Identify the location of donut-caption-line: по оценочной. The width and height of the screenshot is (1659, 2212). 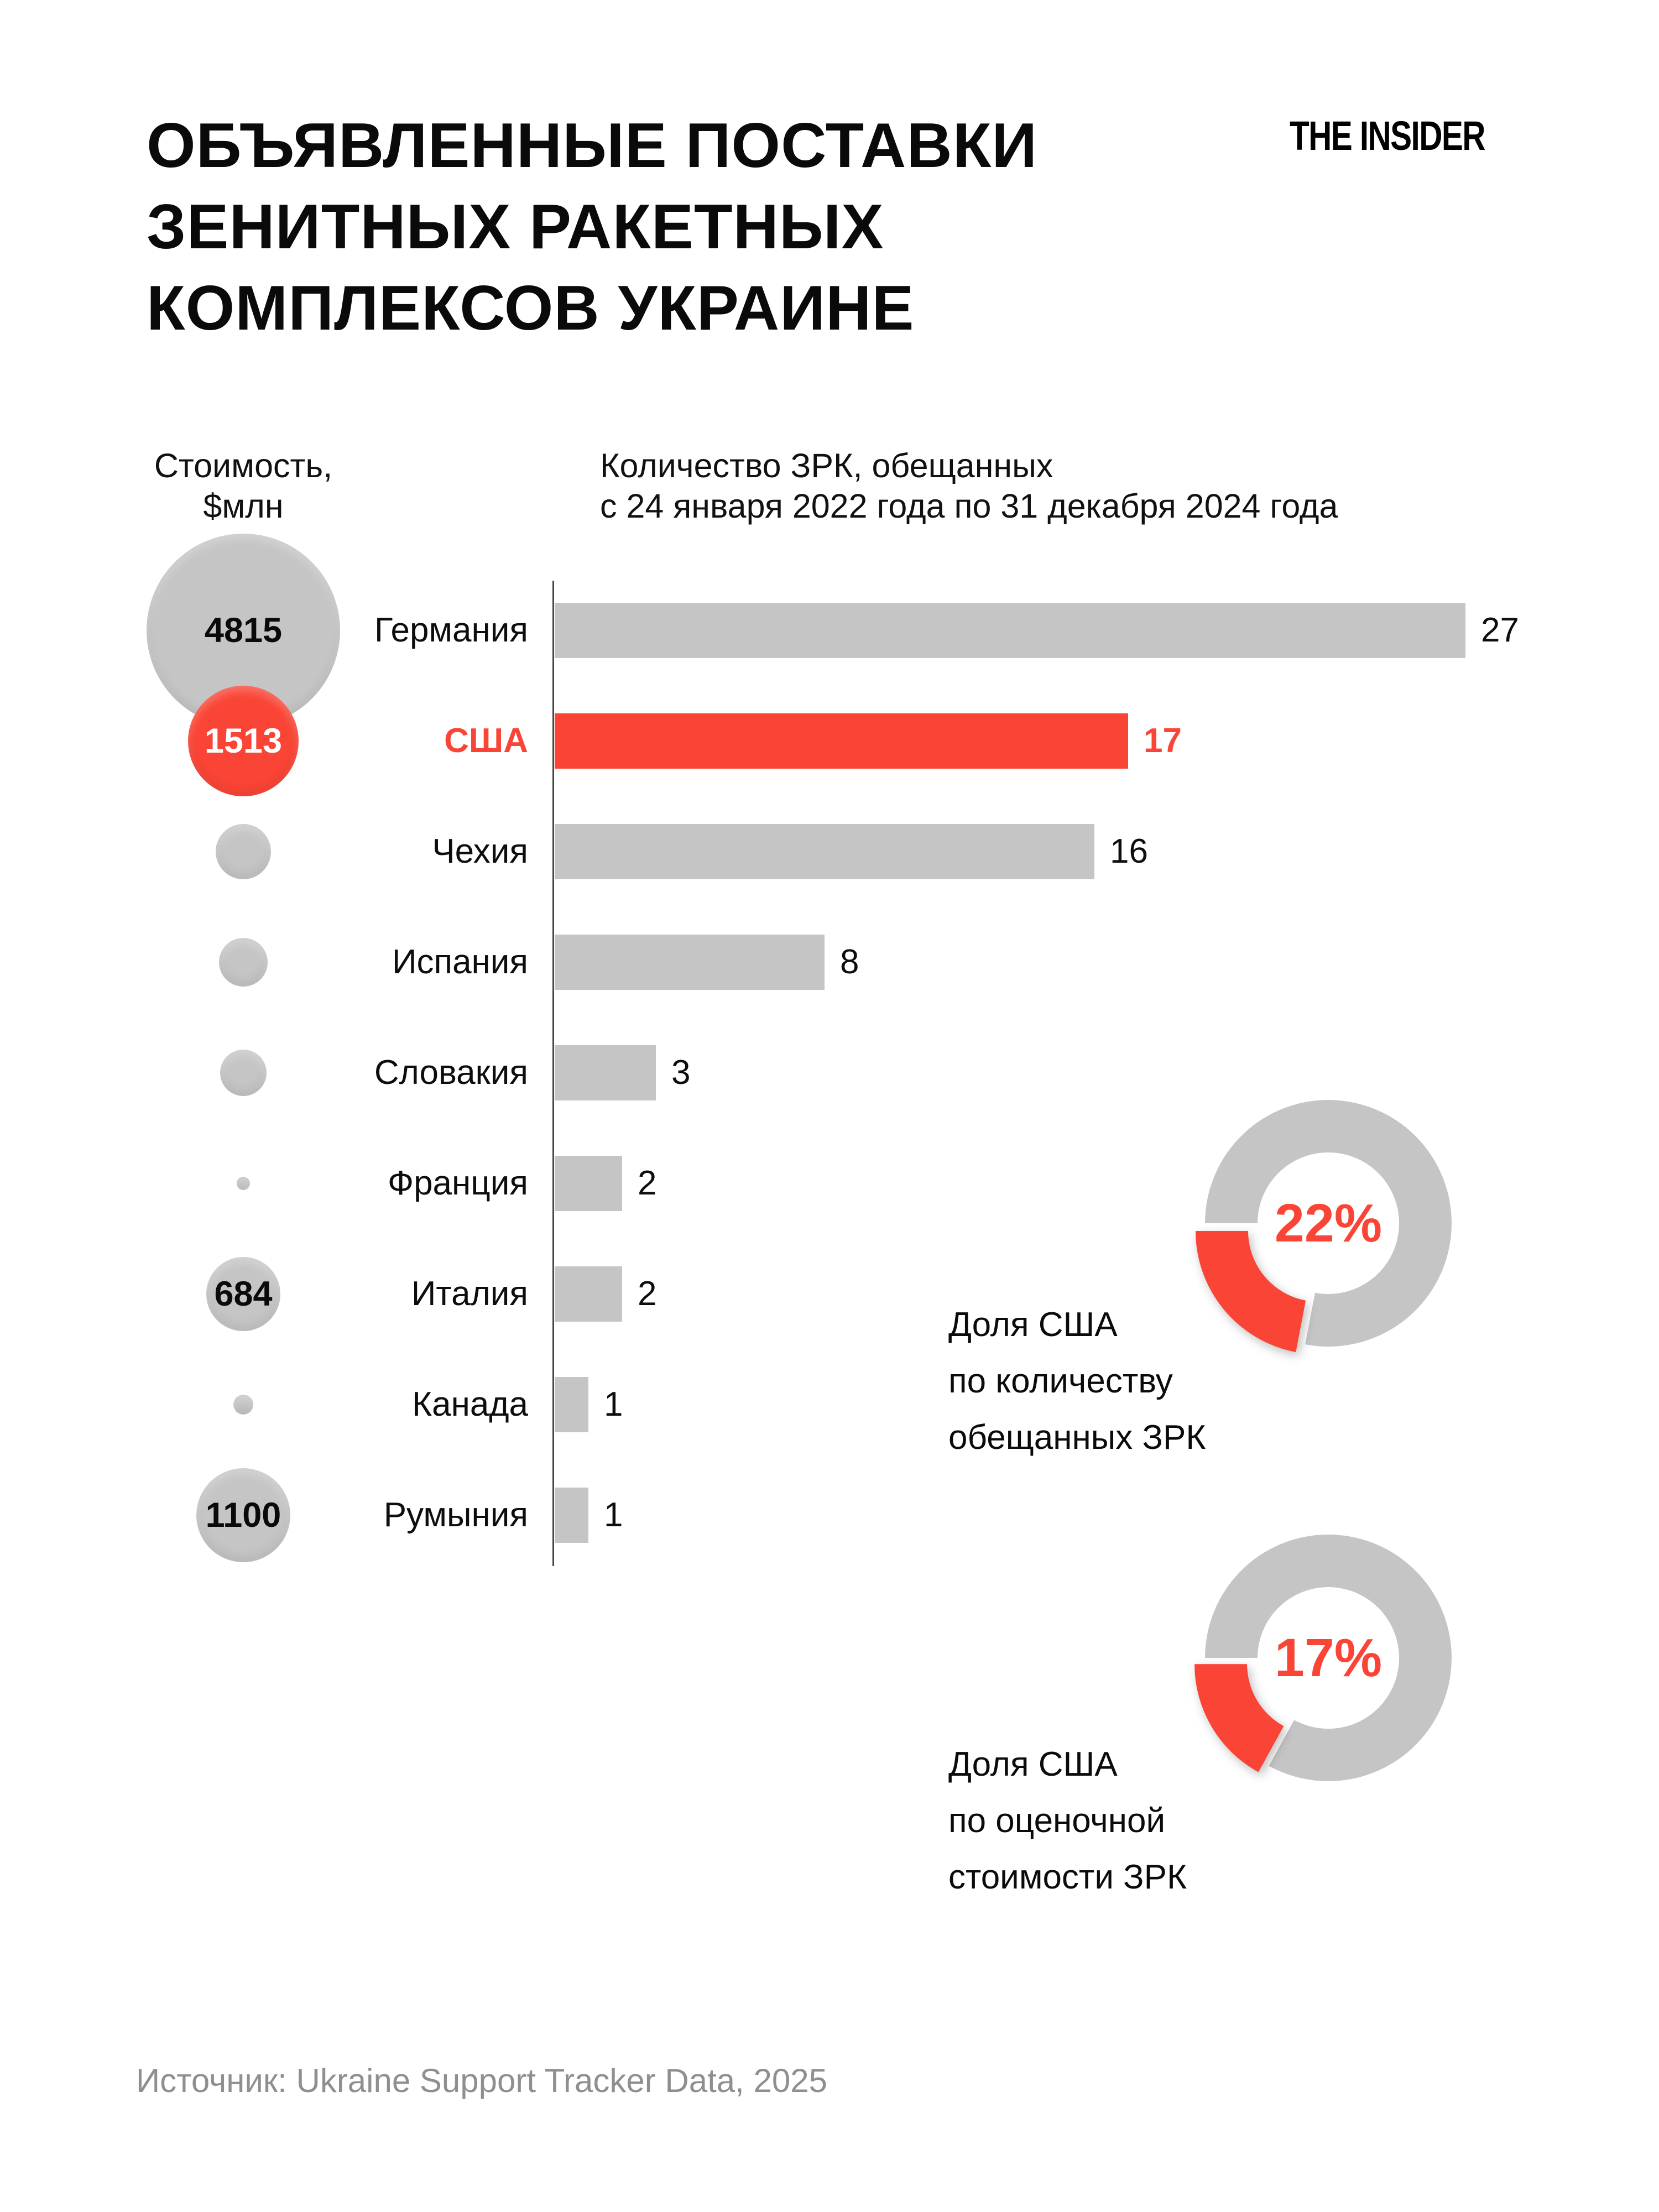
(1057, 1821).